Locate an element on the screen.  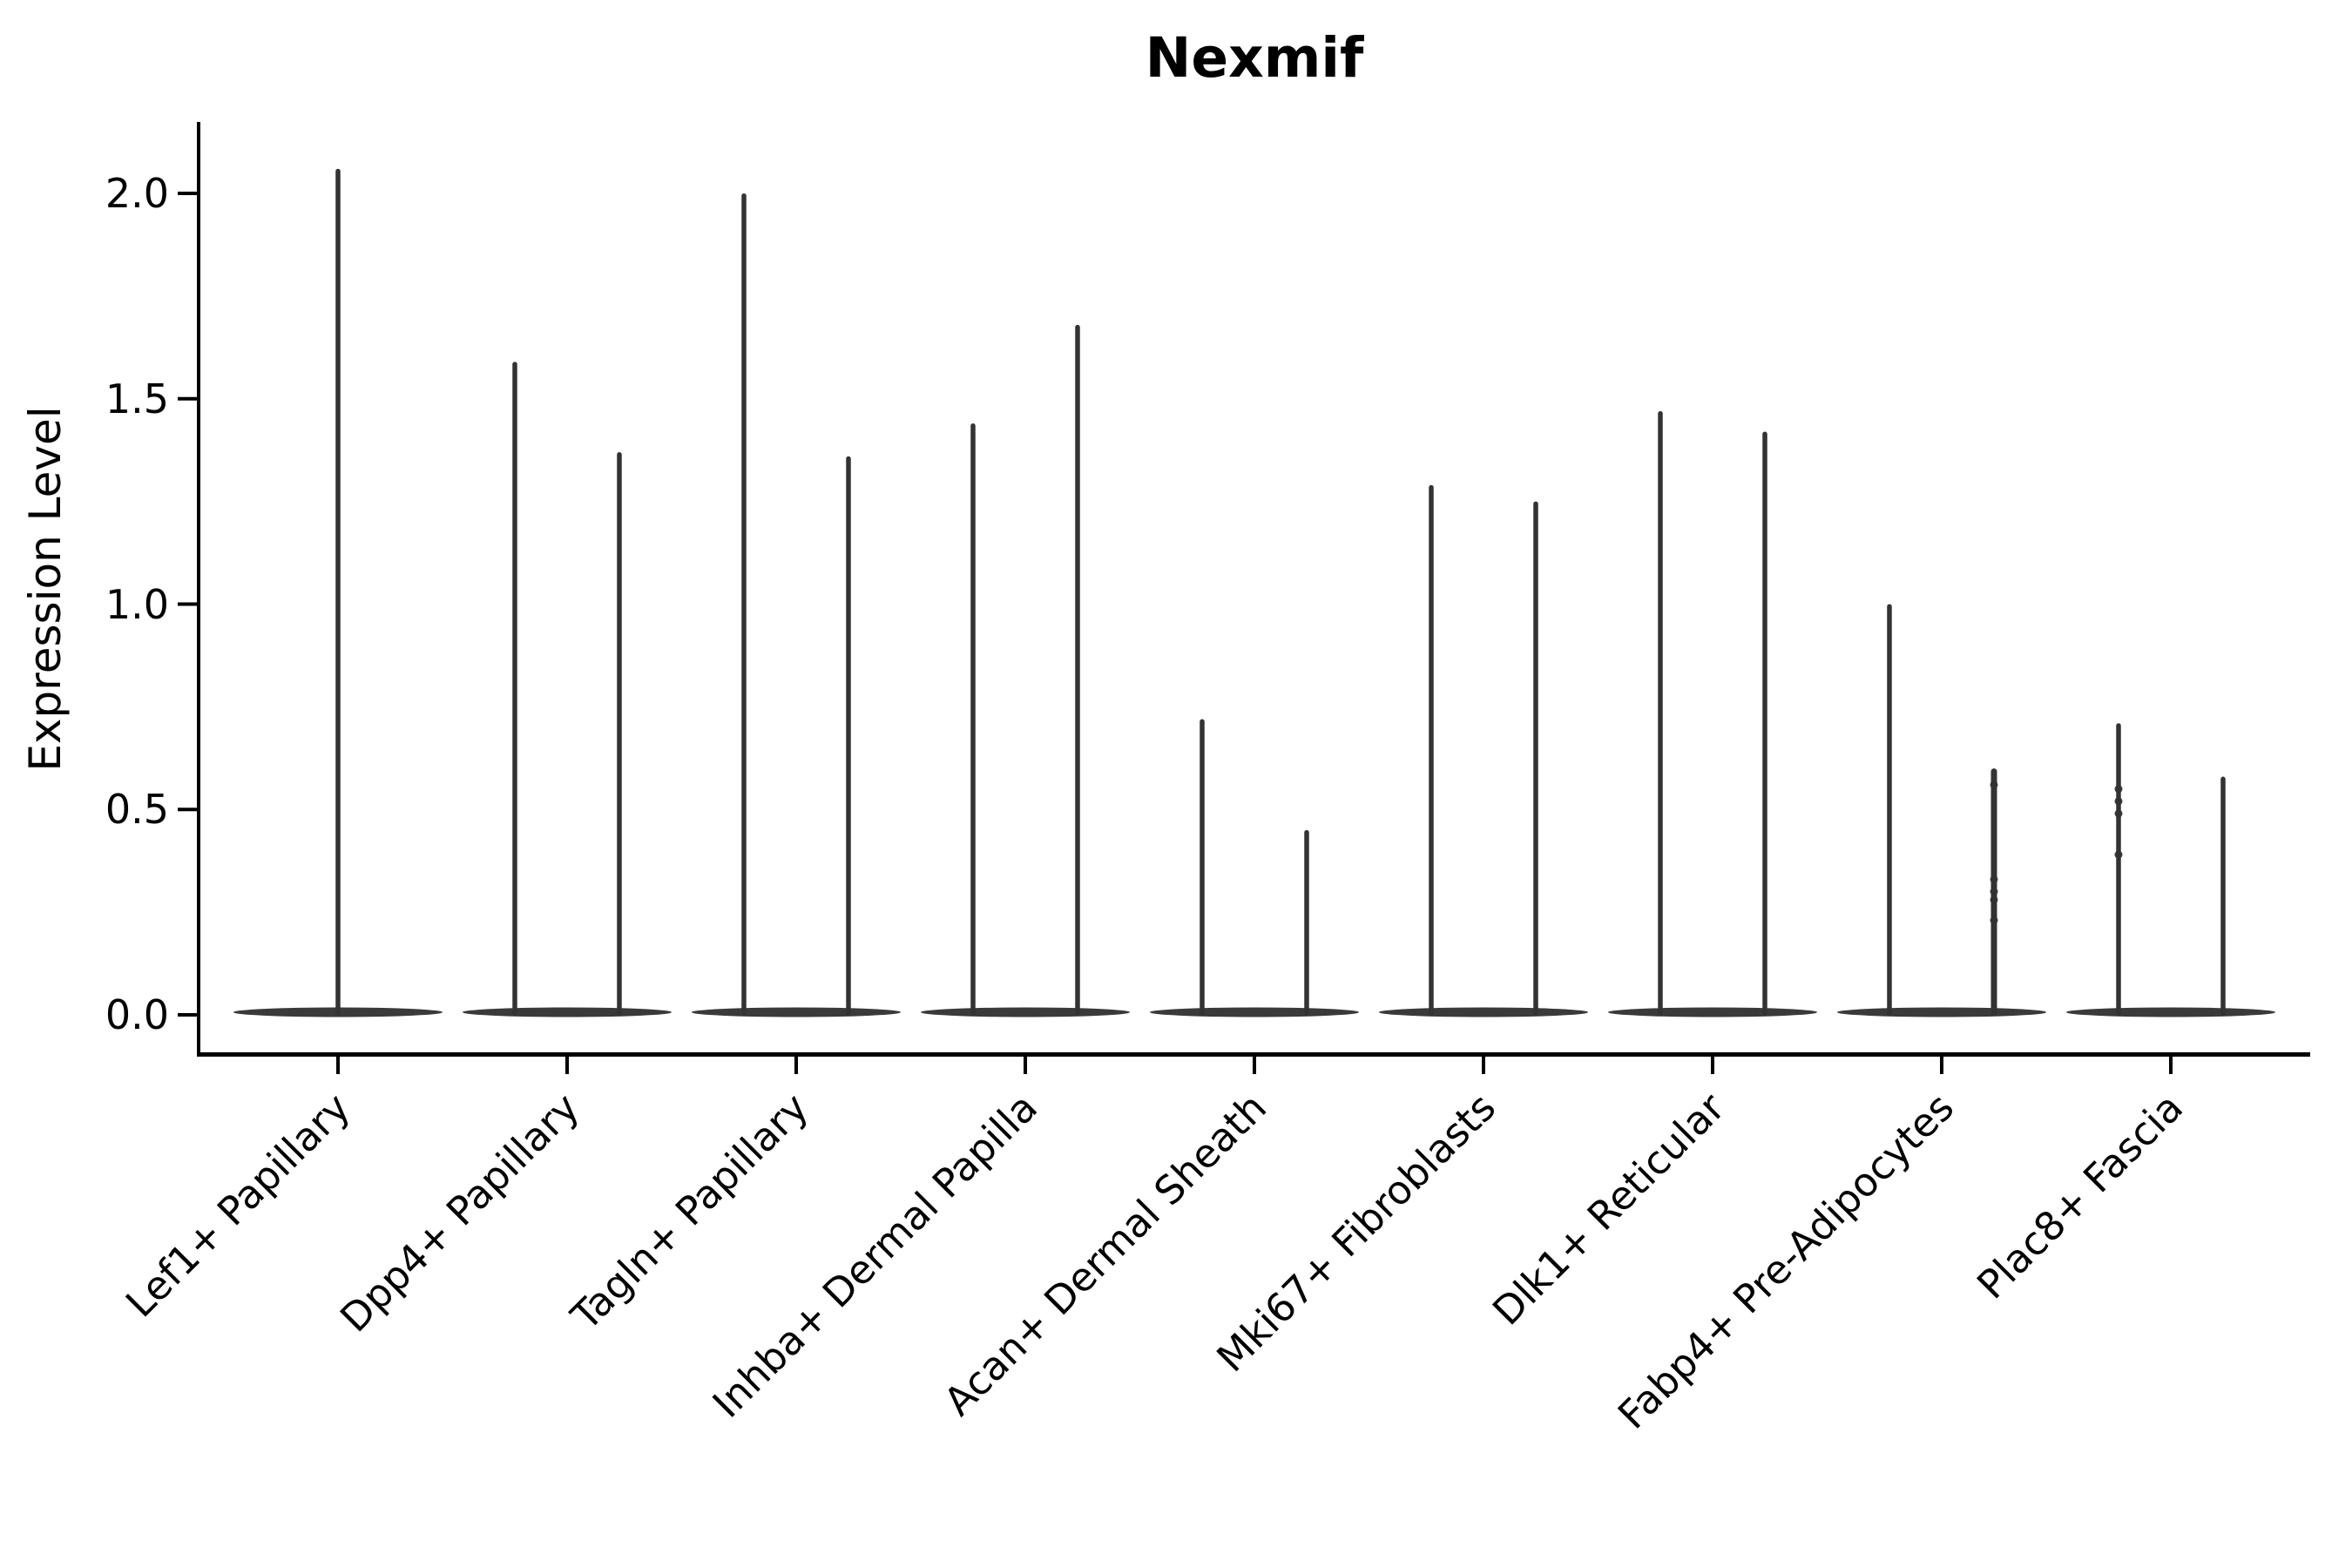
y-tick-label: 1.0 is located at coordinates (137, 604).